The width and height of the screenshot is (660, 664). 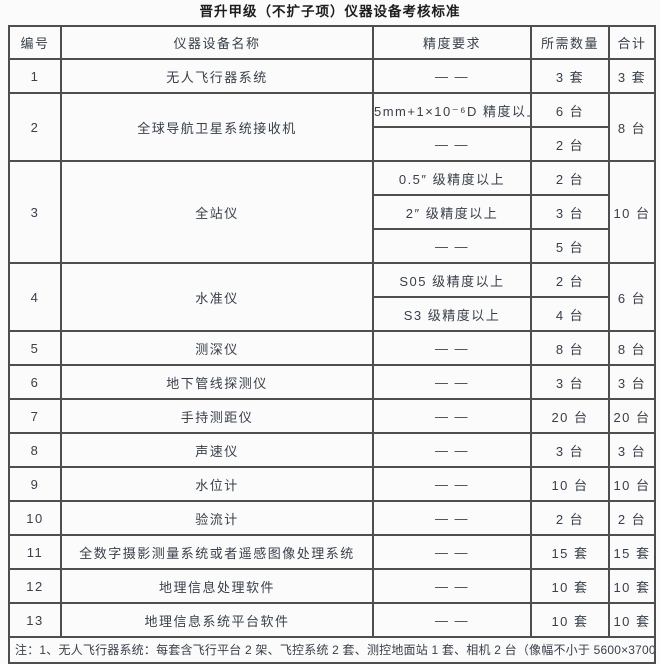 What do you see at coordinates (217, 450) in the screenshot?
I see `cell-name: 声速仪` at bounding box center [217, 450].